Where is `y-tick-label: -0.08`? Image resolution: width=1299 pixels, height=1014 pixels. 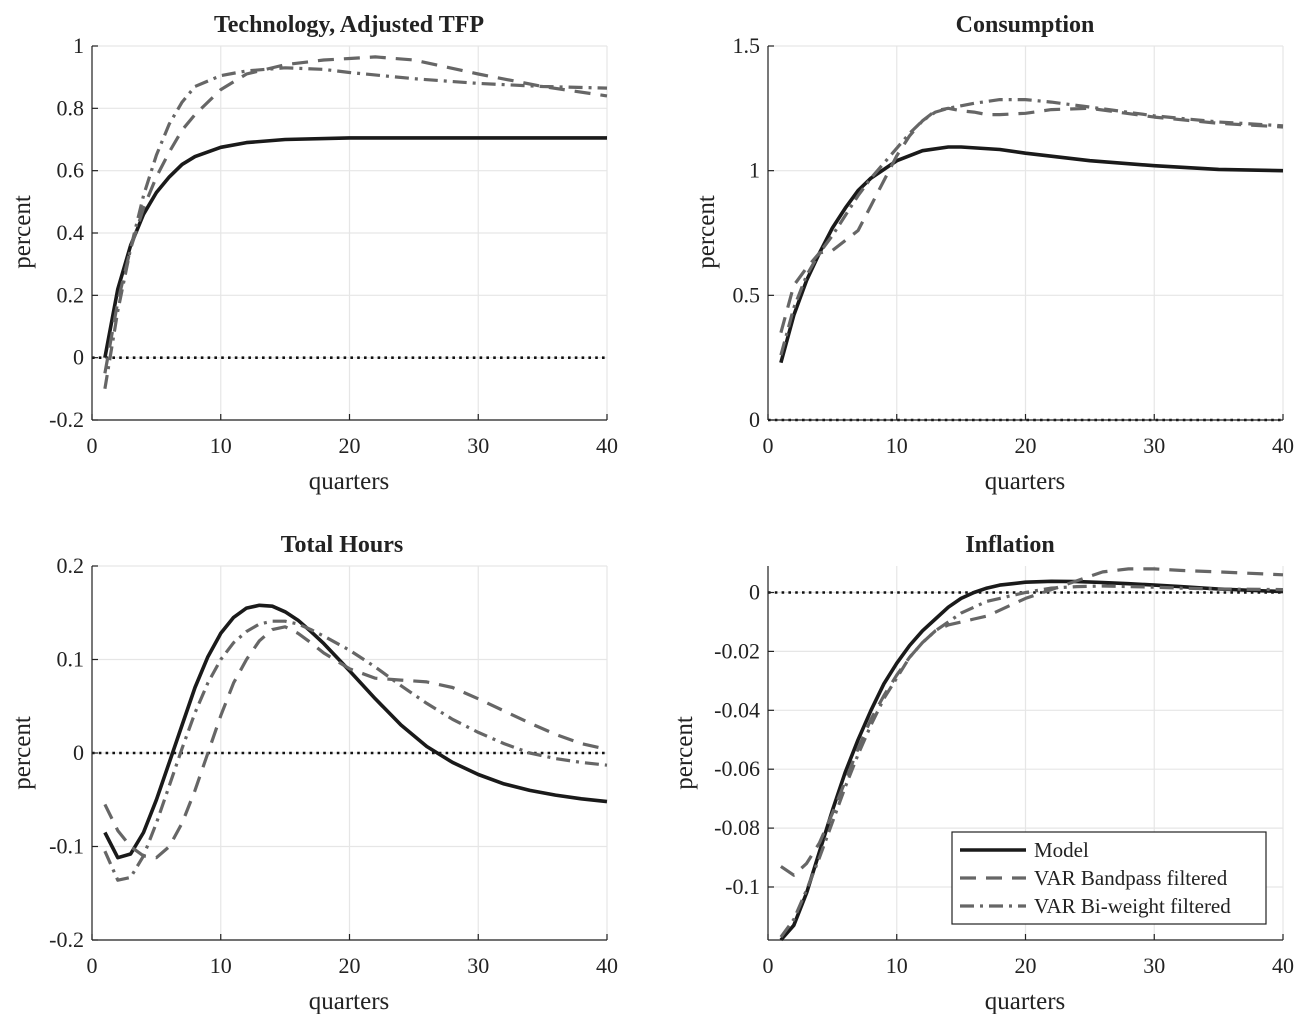 y-tick-label: -0.08 is located at coordinates (737, 827).